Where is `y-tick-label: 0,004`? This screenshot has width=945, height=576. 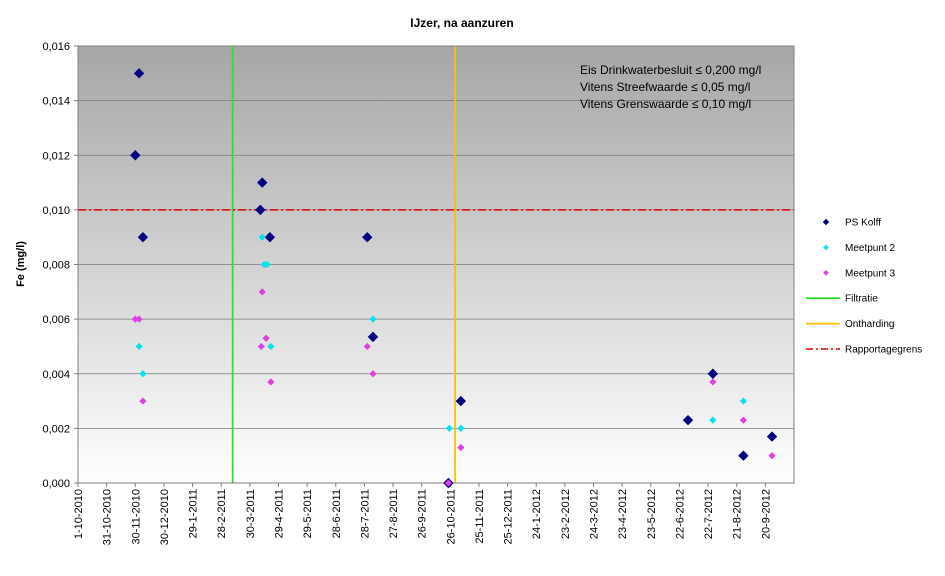 y-tick-label: 0,004 is located at coordinates (56, 375).